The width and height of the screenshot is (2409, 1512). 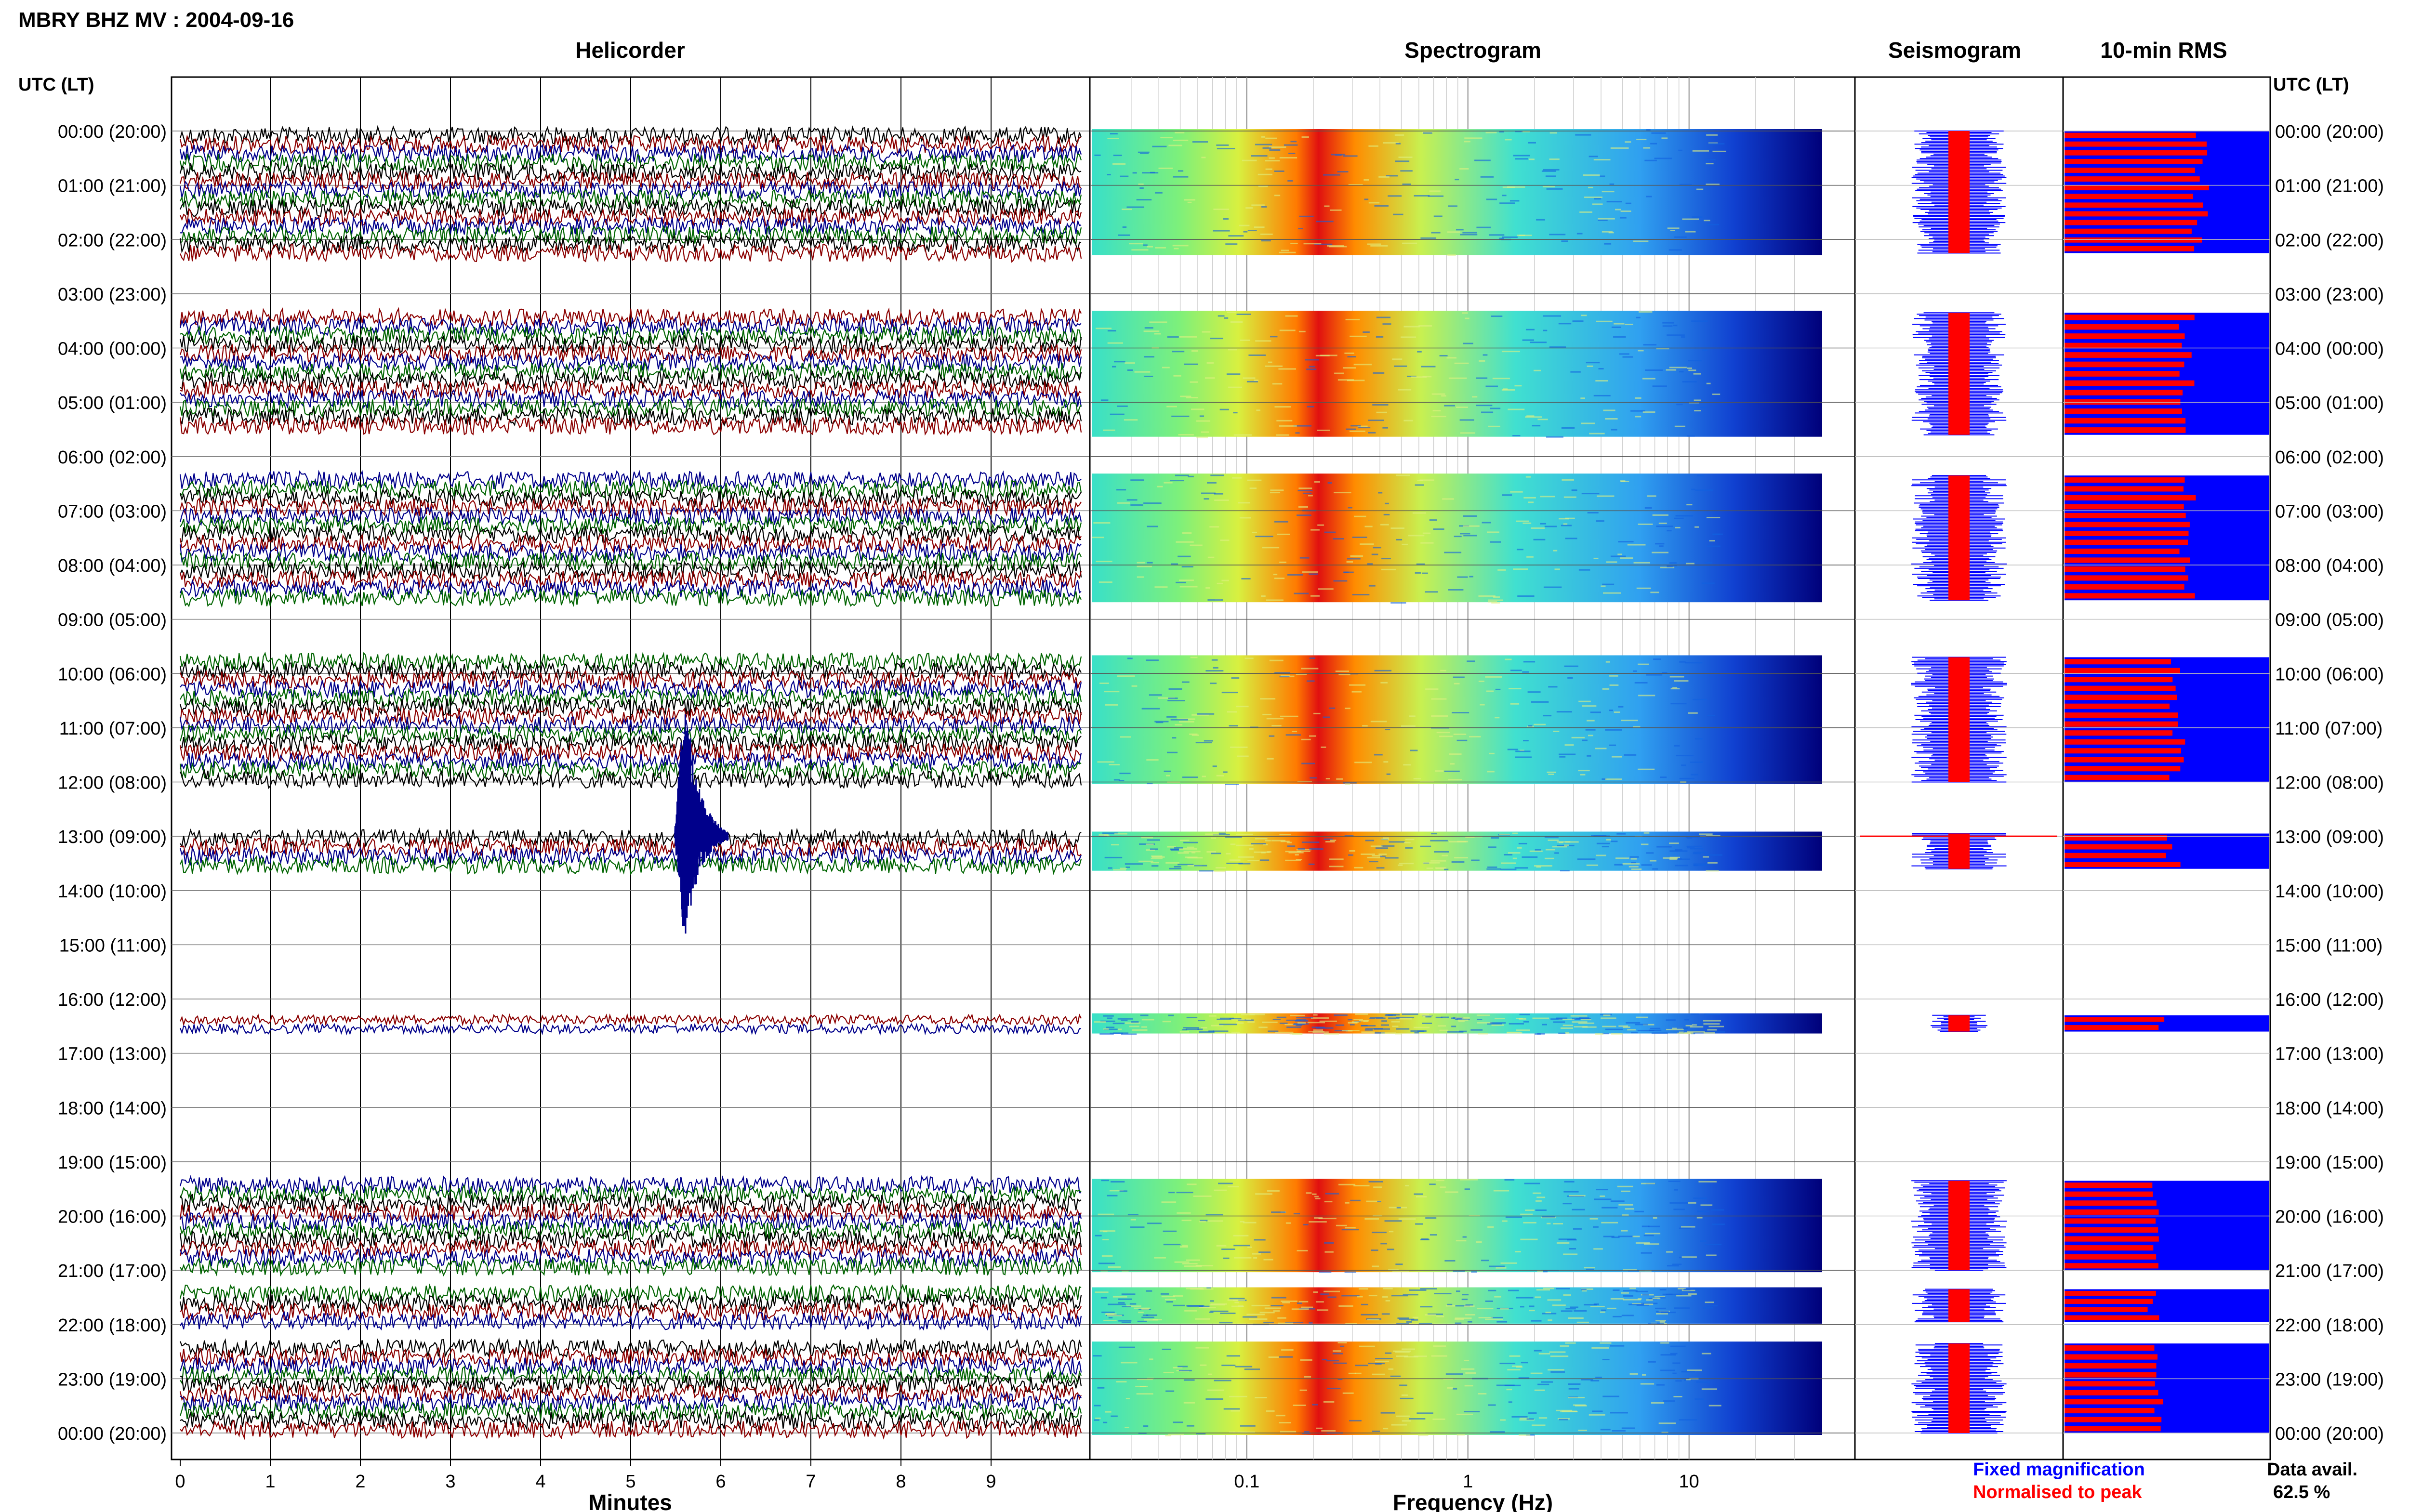 What do you see at coordinates (112, 1271) in the screenshot?
I see `time-label-left: 21:00 (17:00)` at bounding box center [112, 1271].